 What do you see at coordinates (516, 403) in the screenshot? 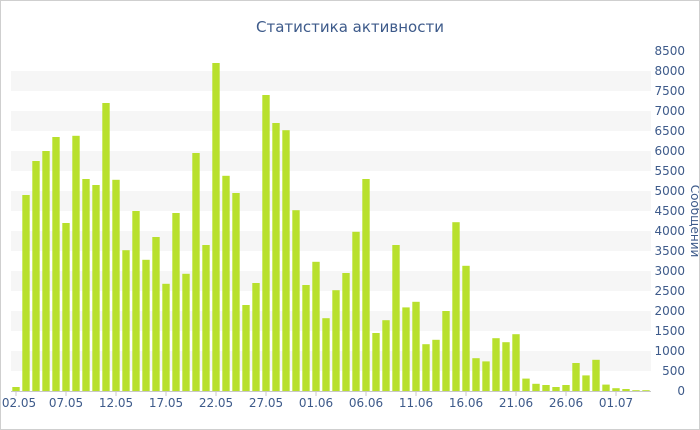
I see `x-tick-label: 21.06` at bounding box center [516, 403].